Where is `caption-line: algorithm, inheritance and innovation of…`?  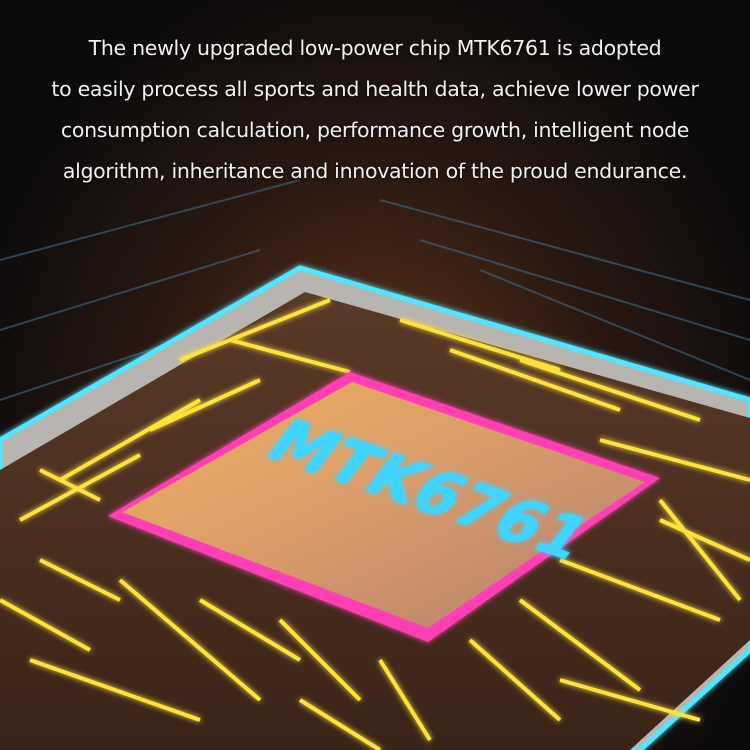
caption-line: algorithm, inheritance and innovation of… is located at coordinates (375, 171).